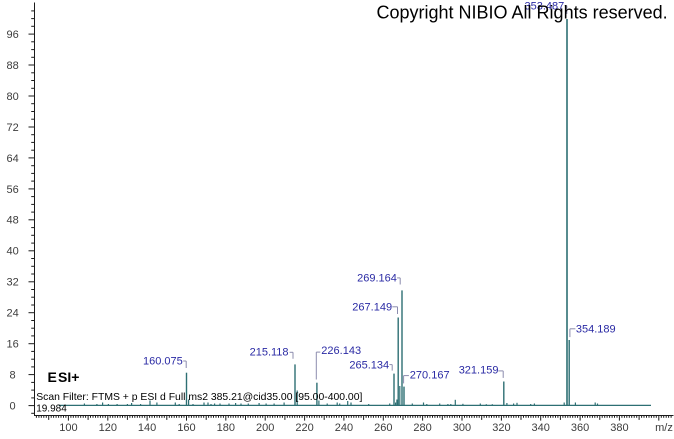 The width and height of the screenshot is (674, 439). I want to click on svg-text: 160, so click(186, 428).